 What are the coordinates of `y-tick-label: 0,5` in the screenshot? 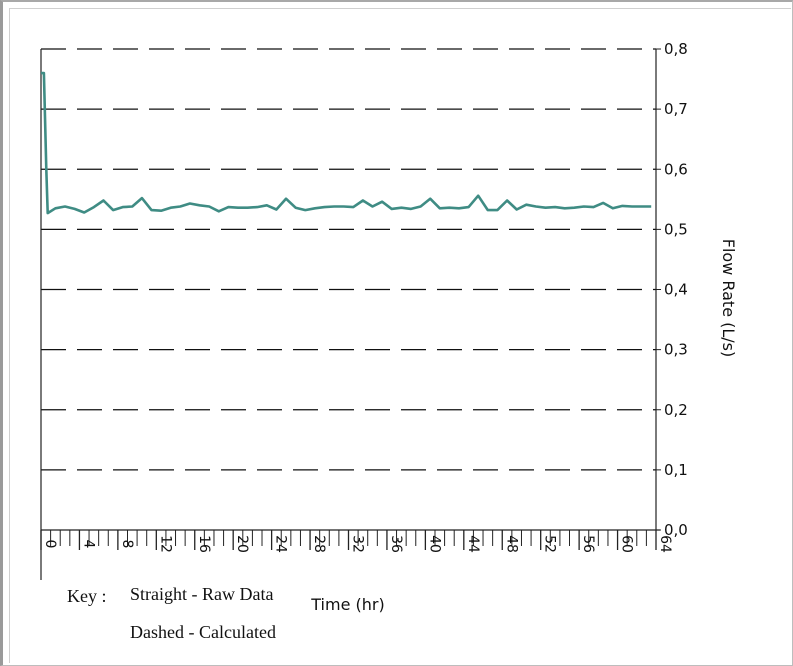 It's located at (676, 229).